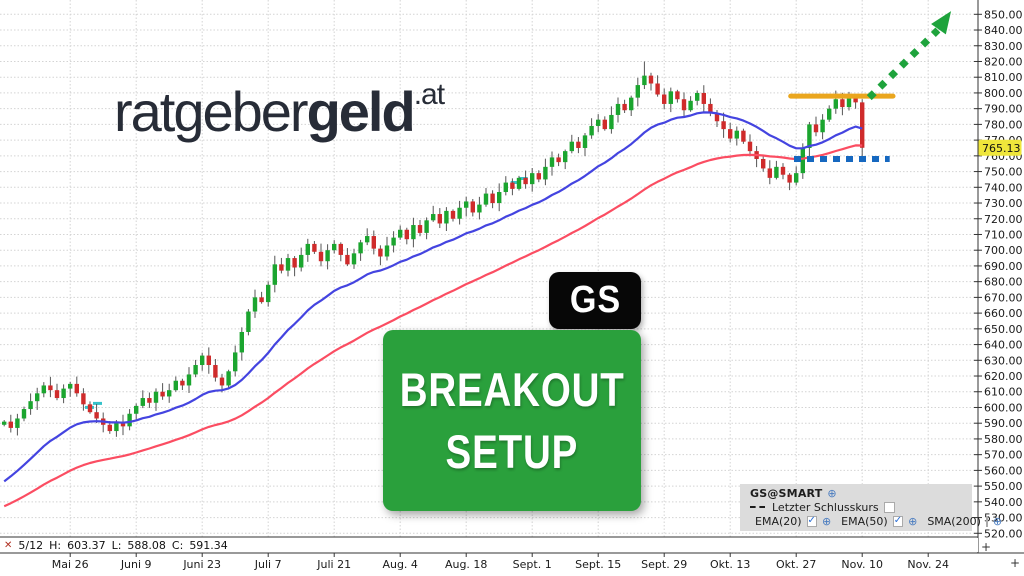 The width and height of the screenshot is (1024, 576). I want to click on price-tick-label: 550.00, so click(1003, 486).